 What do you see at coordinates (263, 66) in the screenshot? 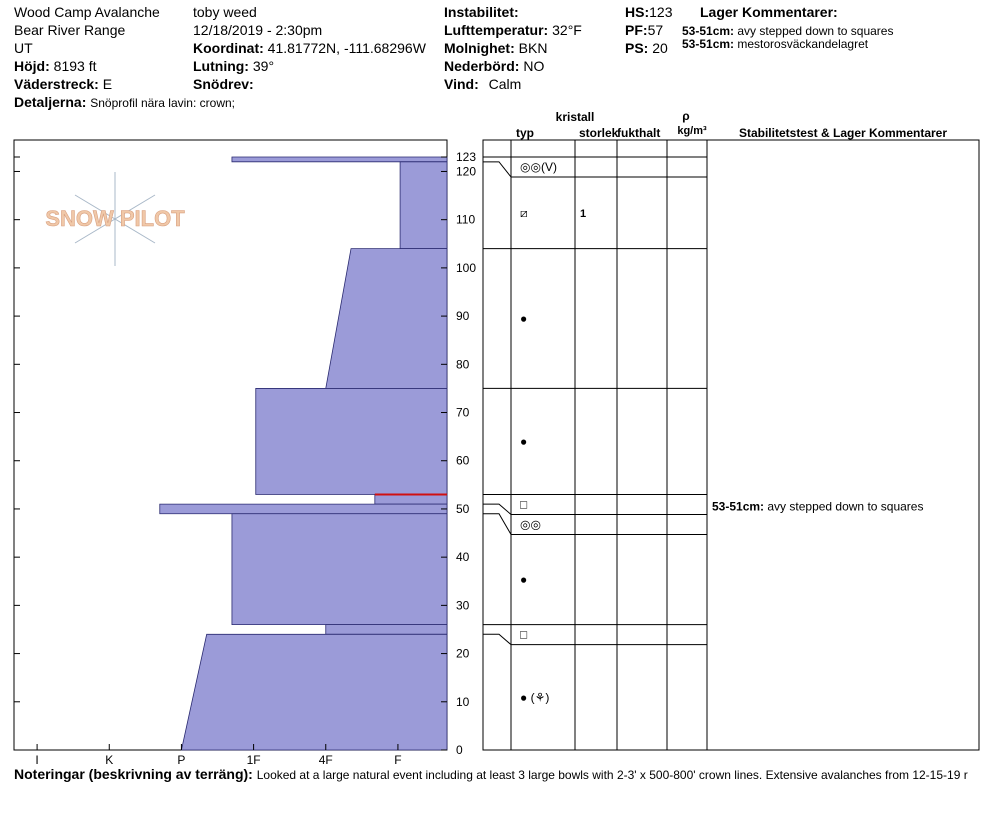
I see `value: 39°` at bounding box center [263, 66].